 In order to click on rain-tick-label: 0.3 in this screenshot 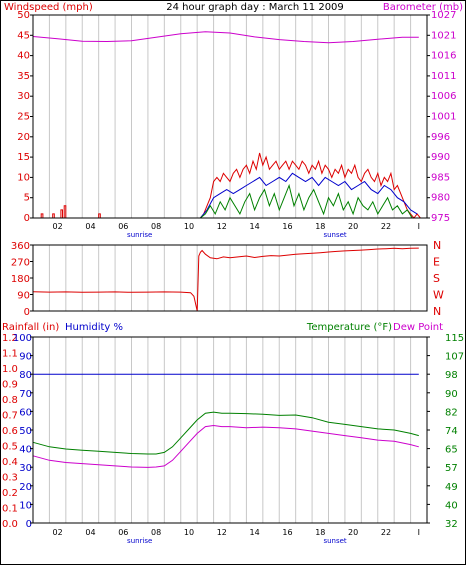, I will do `click(10, 478)`.